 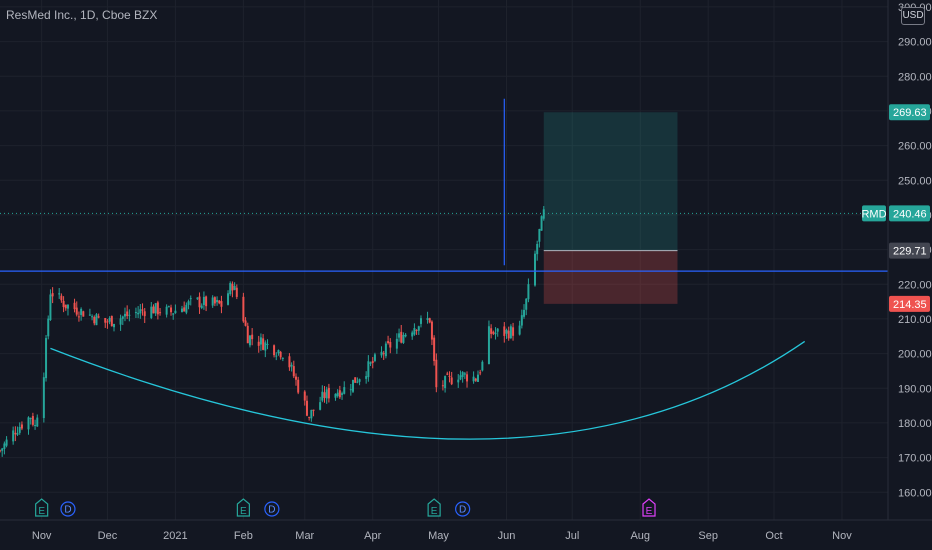 What do you see at coordinates (610, 277) in the screenshot?
I see `loss-zone` at bounding box center [610, 277].